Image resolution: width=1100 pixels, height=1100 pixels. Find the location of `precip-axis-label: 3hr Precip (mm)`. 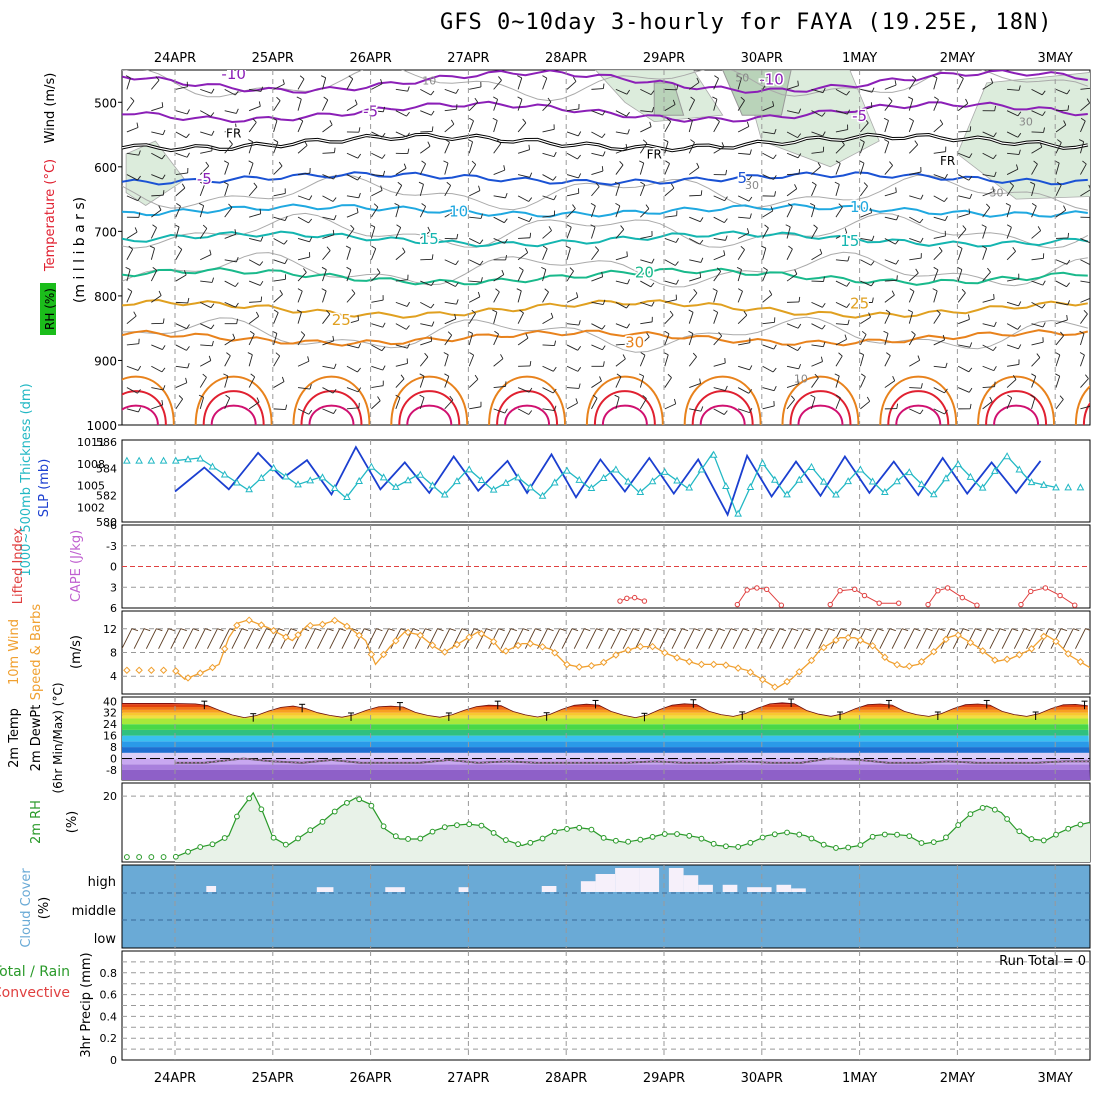

precip-axis-label: 3hr Precip (mm) is located at coordinates (86, 1004).